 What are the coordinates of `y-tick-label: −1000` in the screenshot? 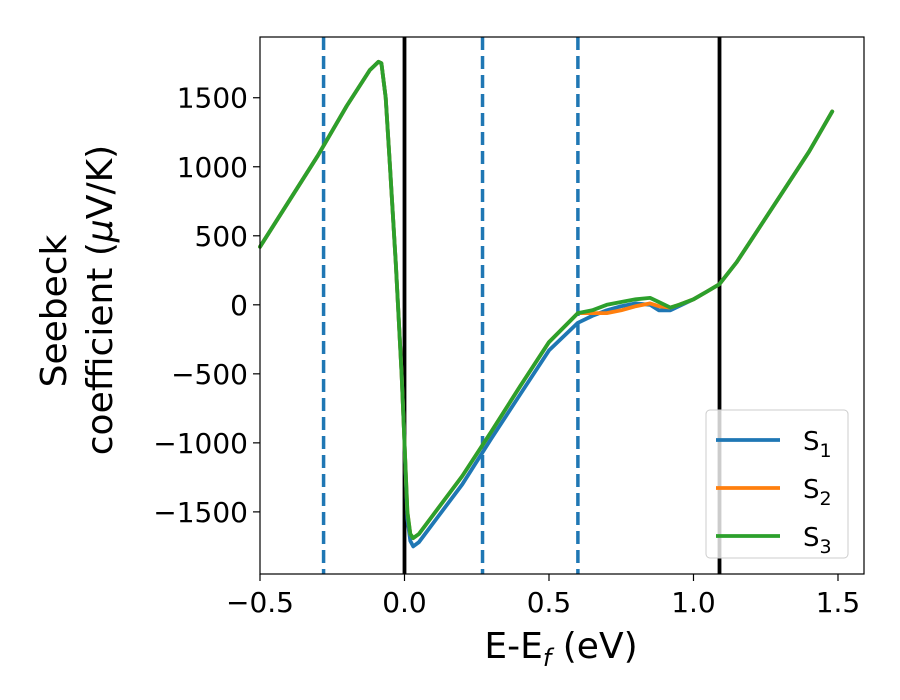 It's located at (200, 443).